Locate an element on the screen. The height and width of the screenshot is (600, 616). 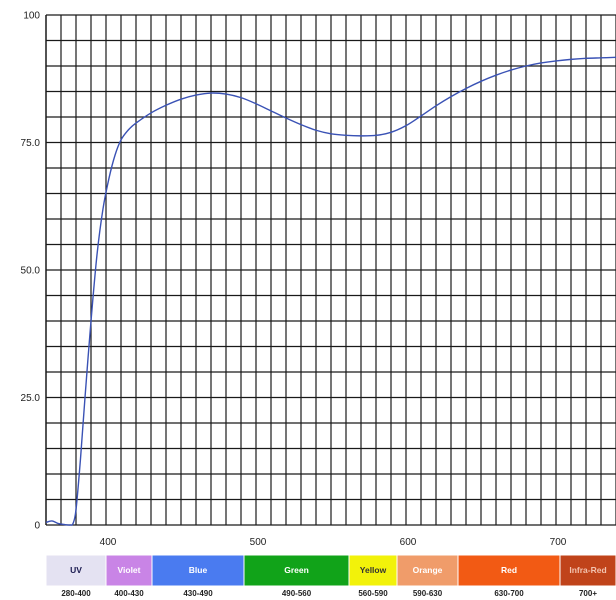
y-tick-label: 25.0 is located at coordinates (31, 398).